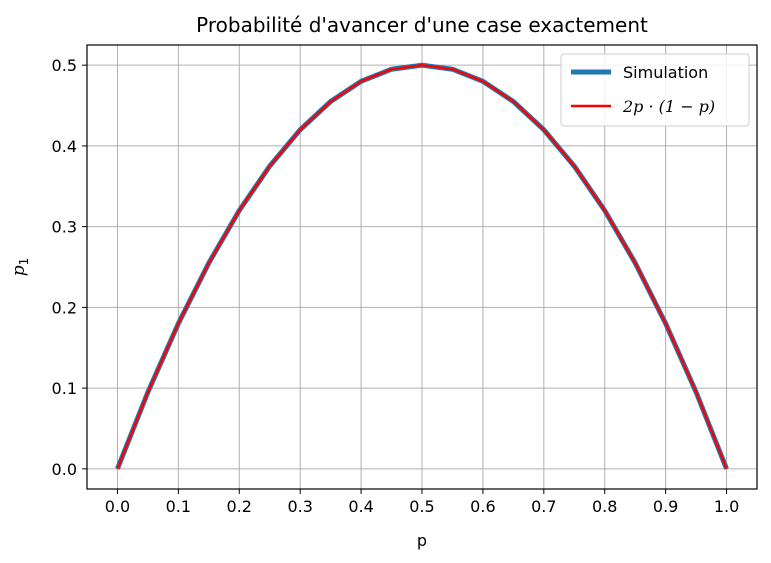  What do you see at coordinates (543, 506) in the screenshot?
I see `x-tick-label: 0.7` at bounding box center [543, 506].